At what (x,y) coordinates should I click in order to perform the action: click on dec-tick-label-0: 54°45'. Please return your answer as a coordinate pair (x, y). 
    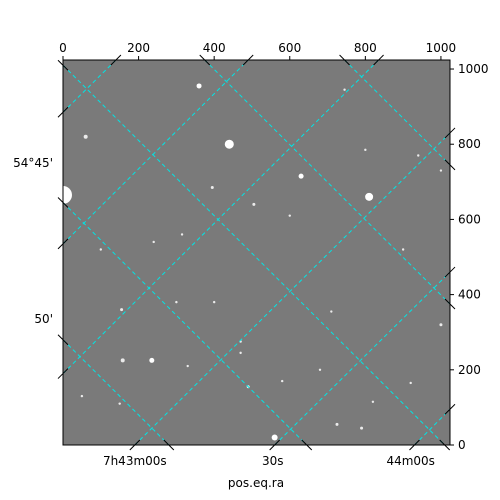
    Looking at the image, I should click on (33, 163).